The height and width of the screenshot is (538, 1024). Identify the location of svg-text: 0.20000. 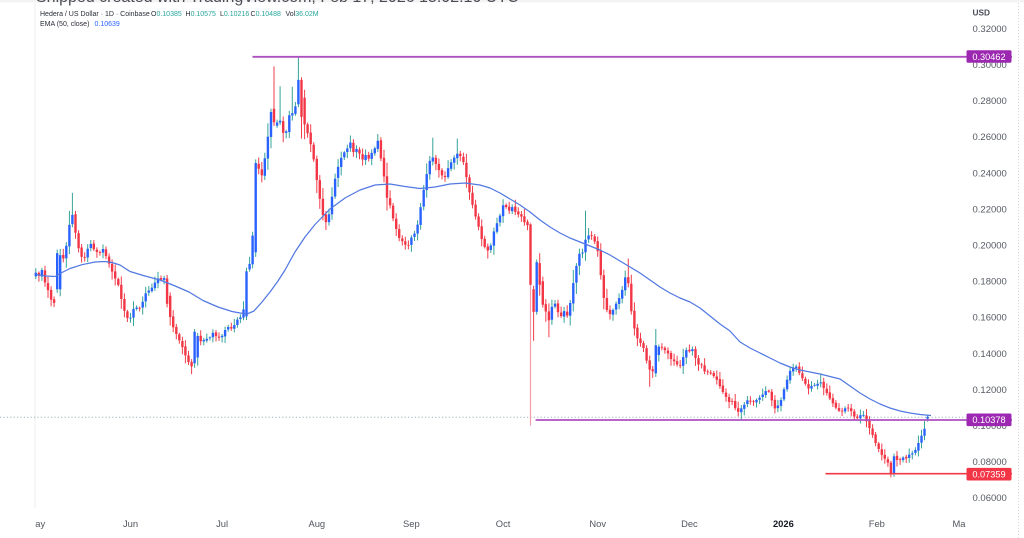
(990, 246).